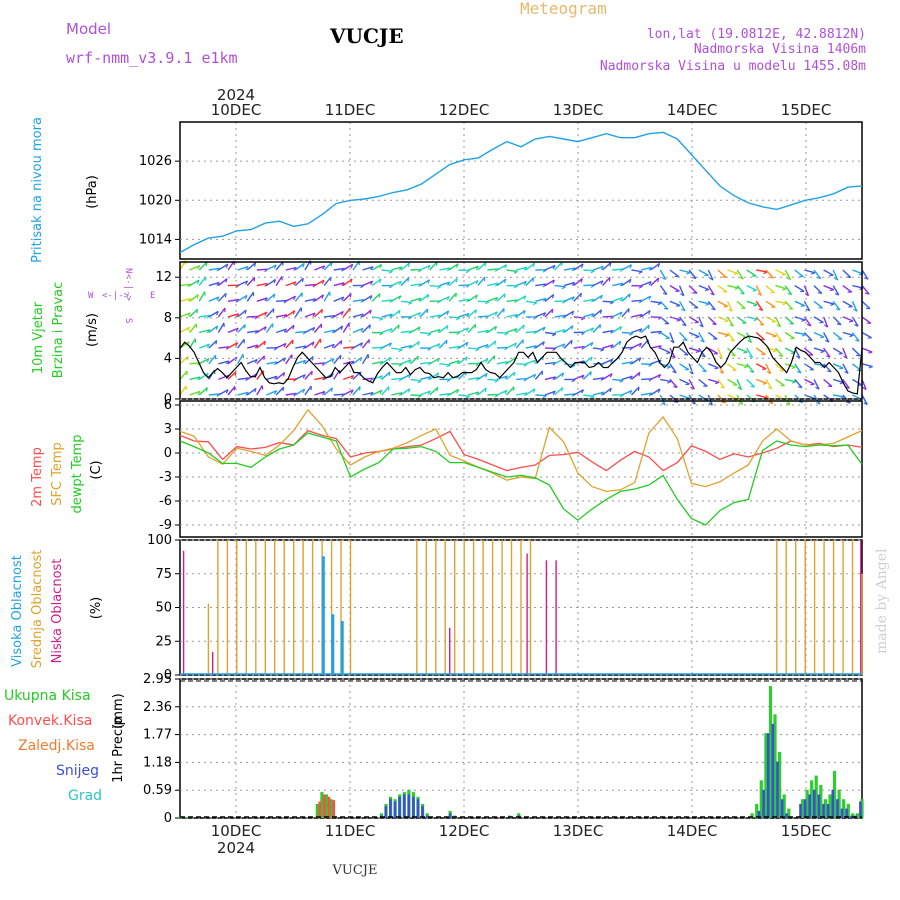 Image resolution: width=900 pixels, height=900 pixels. I want to click on precip-conv-bar, so click(319, 809).